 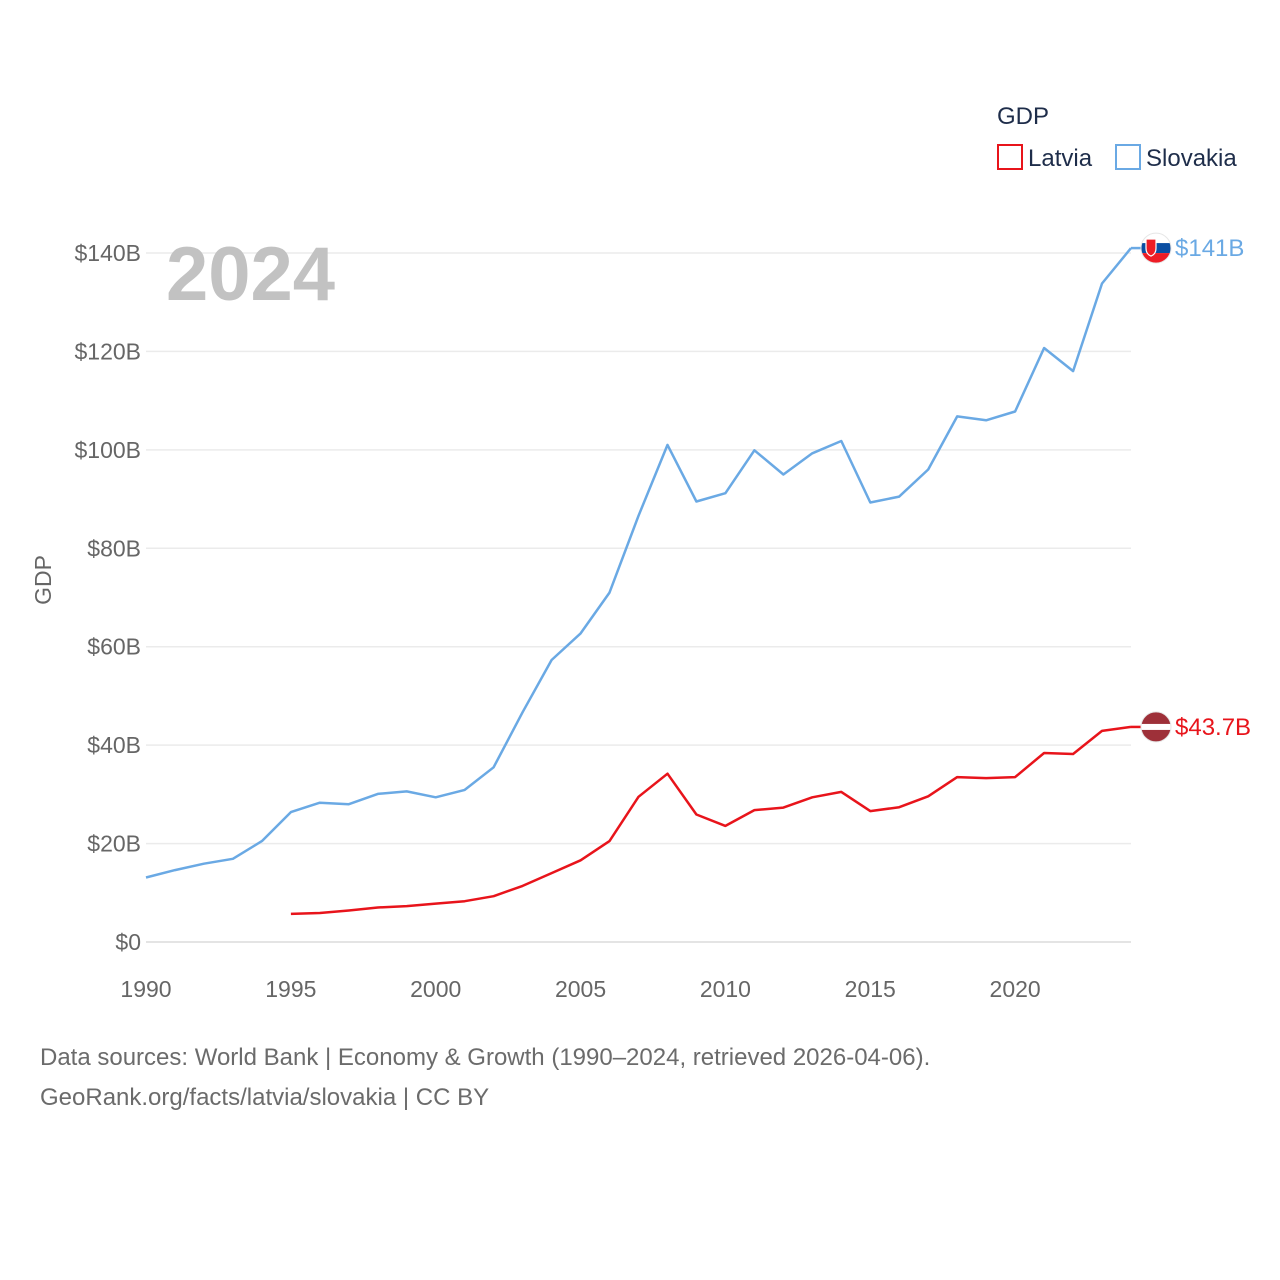 I want to click on y-tick-label: $80B, so click(x=114, y=548).